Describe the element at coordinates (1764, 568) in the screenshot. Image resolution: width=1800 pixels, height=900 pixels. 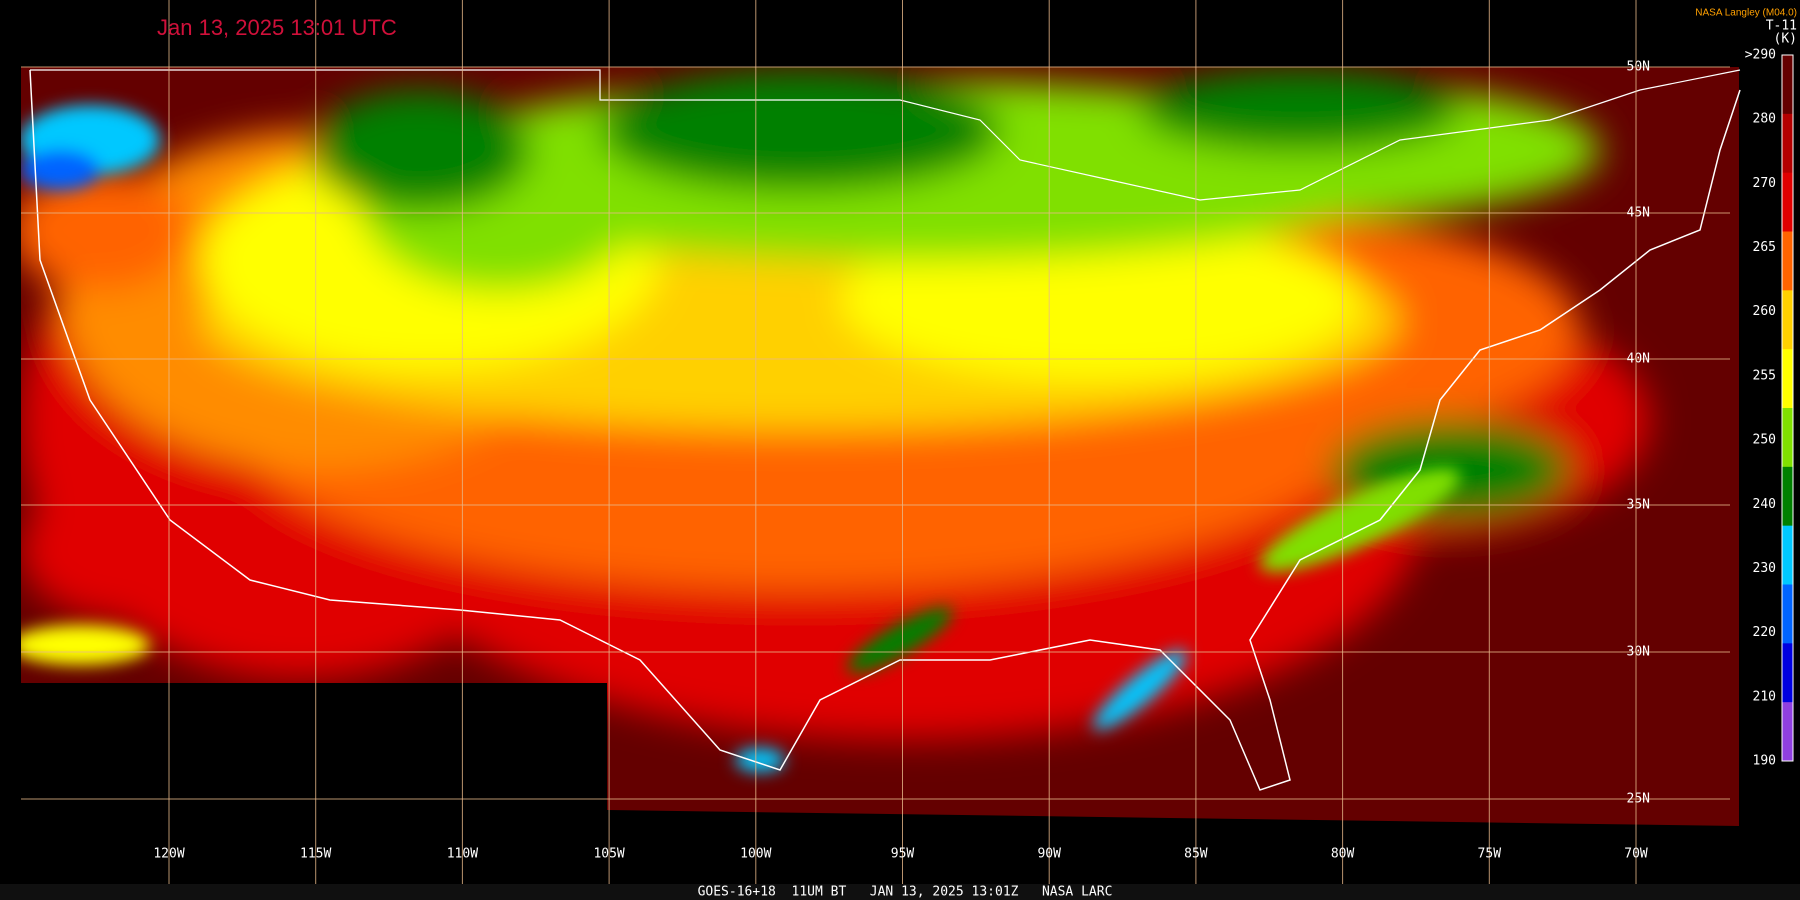
I see `colorbar-label: 230` at that location.